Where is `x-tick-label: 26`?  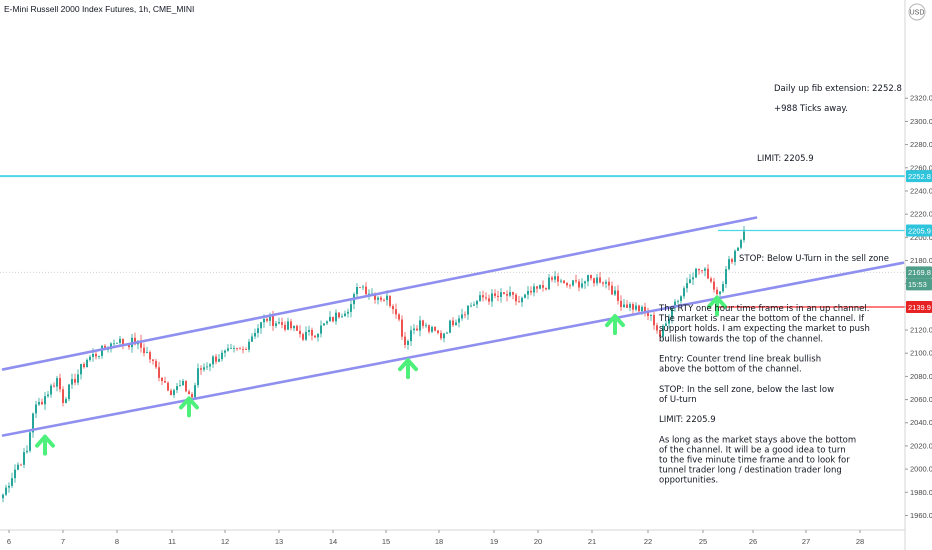
x-tick-label: 26 is located at coordinates (753, 541).